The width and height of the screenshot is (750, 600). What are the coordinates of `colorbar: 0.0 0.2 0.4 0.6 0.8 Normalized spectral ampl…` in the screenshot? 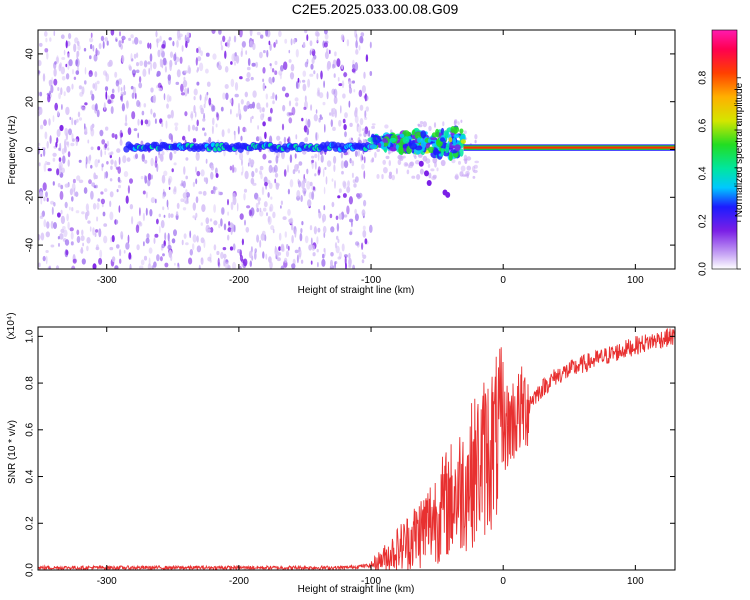 It's located at (721, 152).